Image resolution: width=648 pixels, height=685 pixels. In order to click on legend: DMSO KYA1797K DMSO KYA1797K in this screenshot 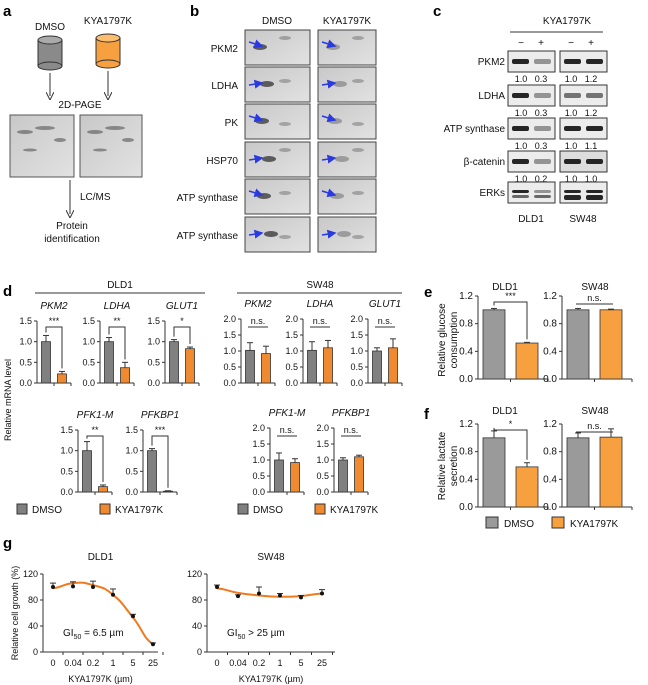, I will do `click(197, 509)`.